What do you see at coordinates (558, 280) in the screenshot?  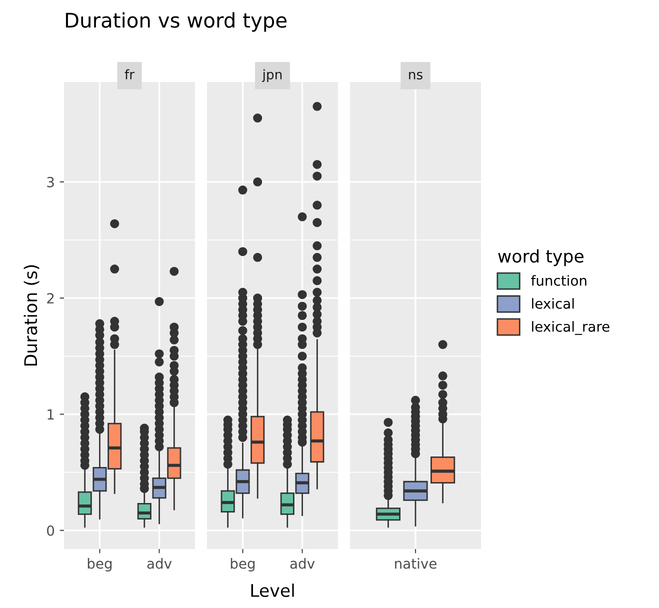 I see `legend-label: function` at bounding box center [558, 280].